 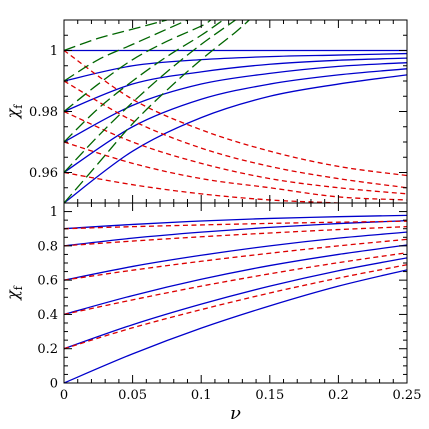 I want to click on bottom-y-axis-label: χf, so click(x=14, y=293).